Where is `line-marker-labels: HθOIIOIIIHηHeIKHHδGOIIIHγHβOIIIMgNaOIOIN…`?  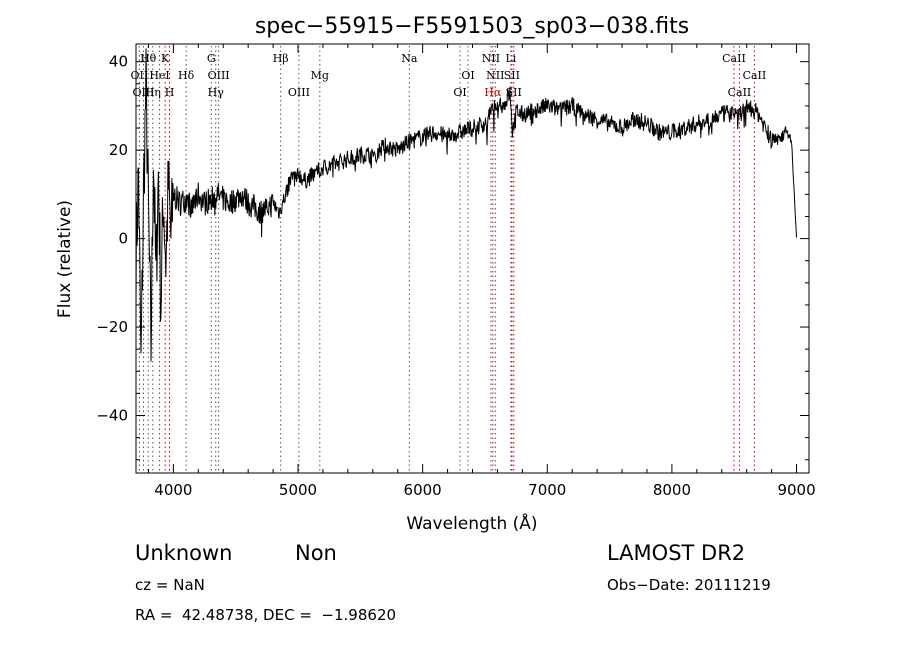 line-marker-labels: HθOIIOIIIHηHeIKHHδGOIIIHγHβOIIIMgNaOIOIN… is located at coordinates (449, 75).